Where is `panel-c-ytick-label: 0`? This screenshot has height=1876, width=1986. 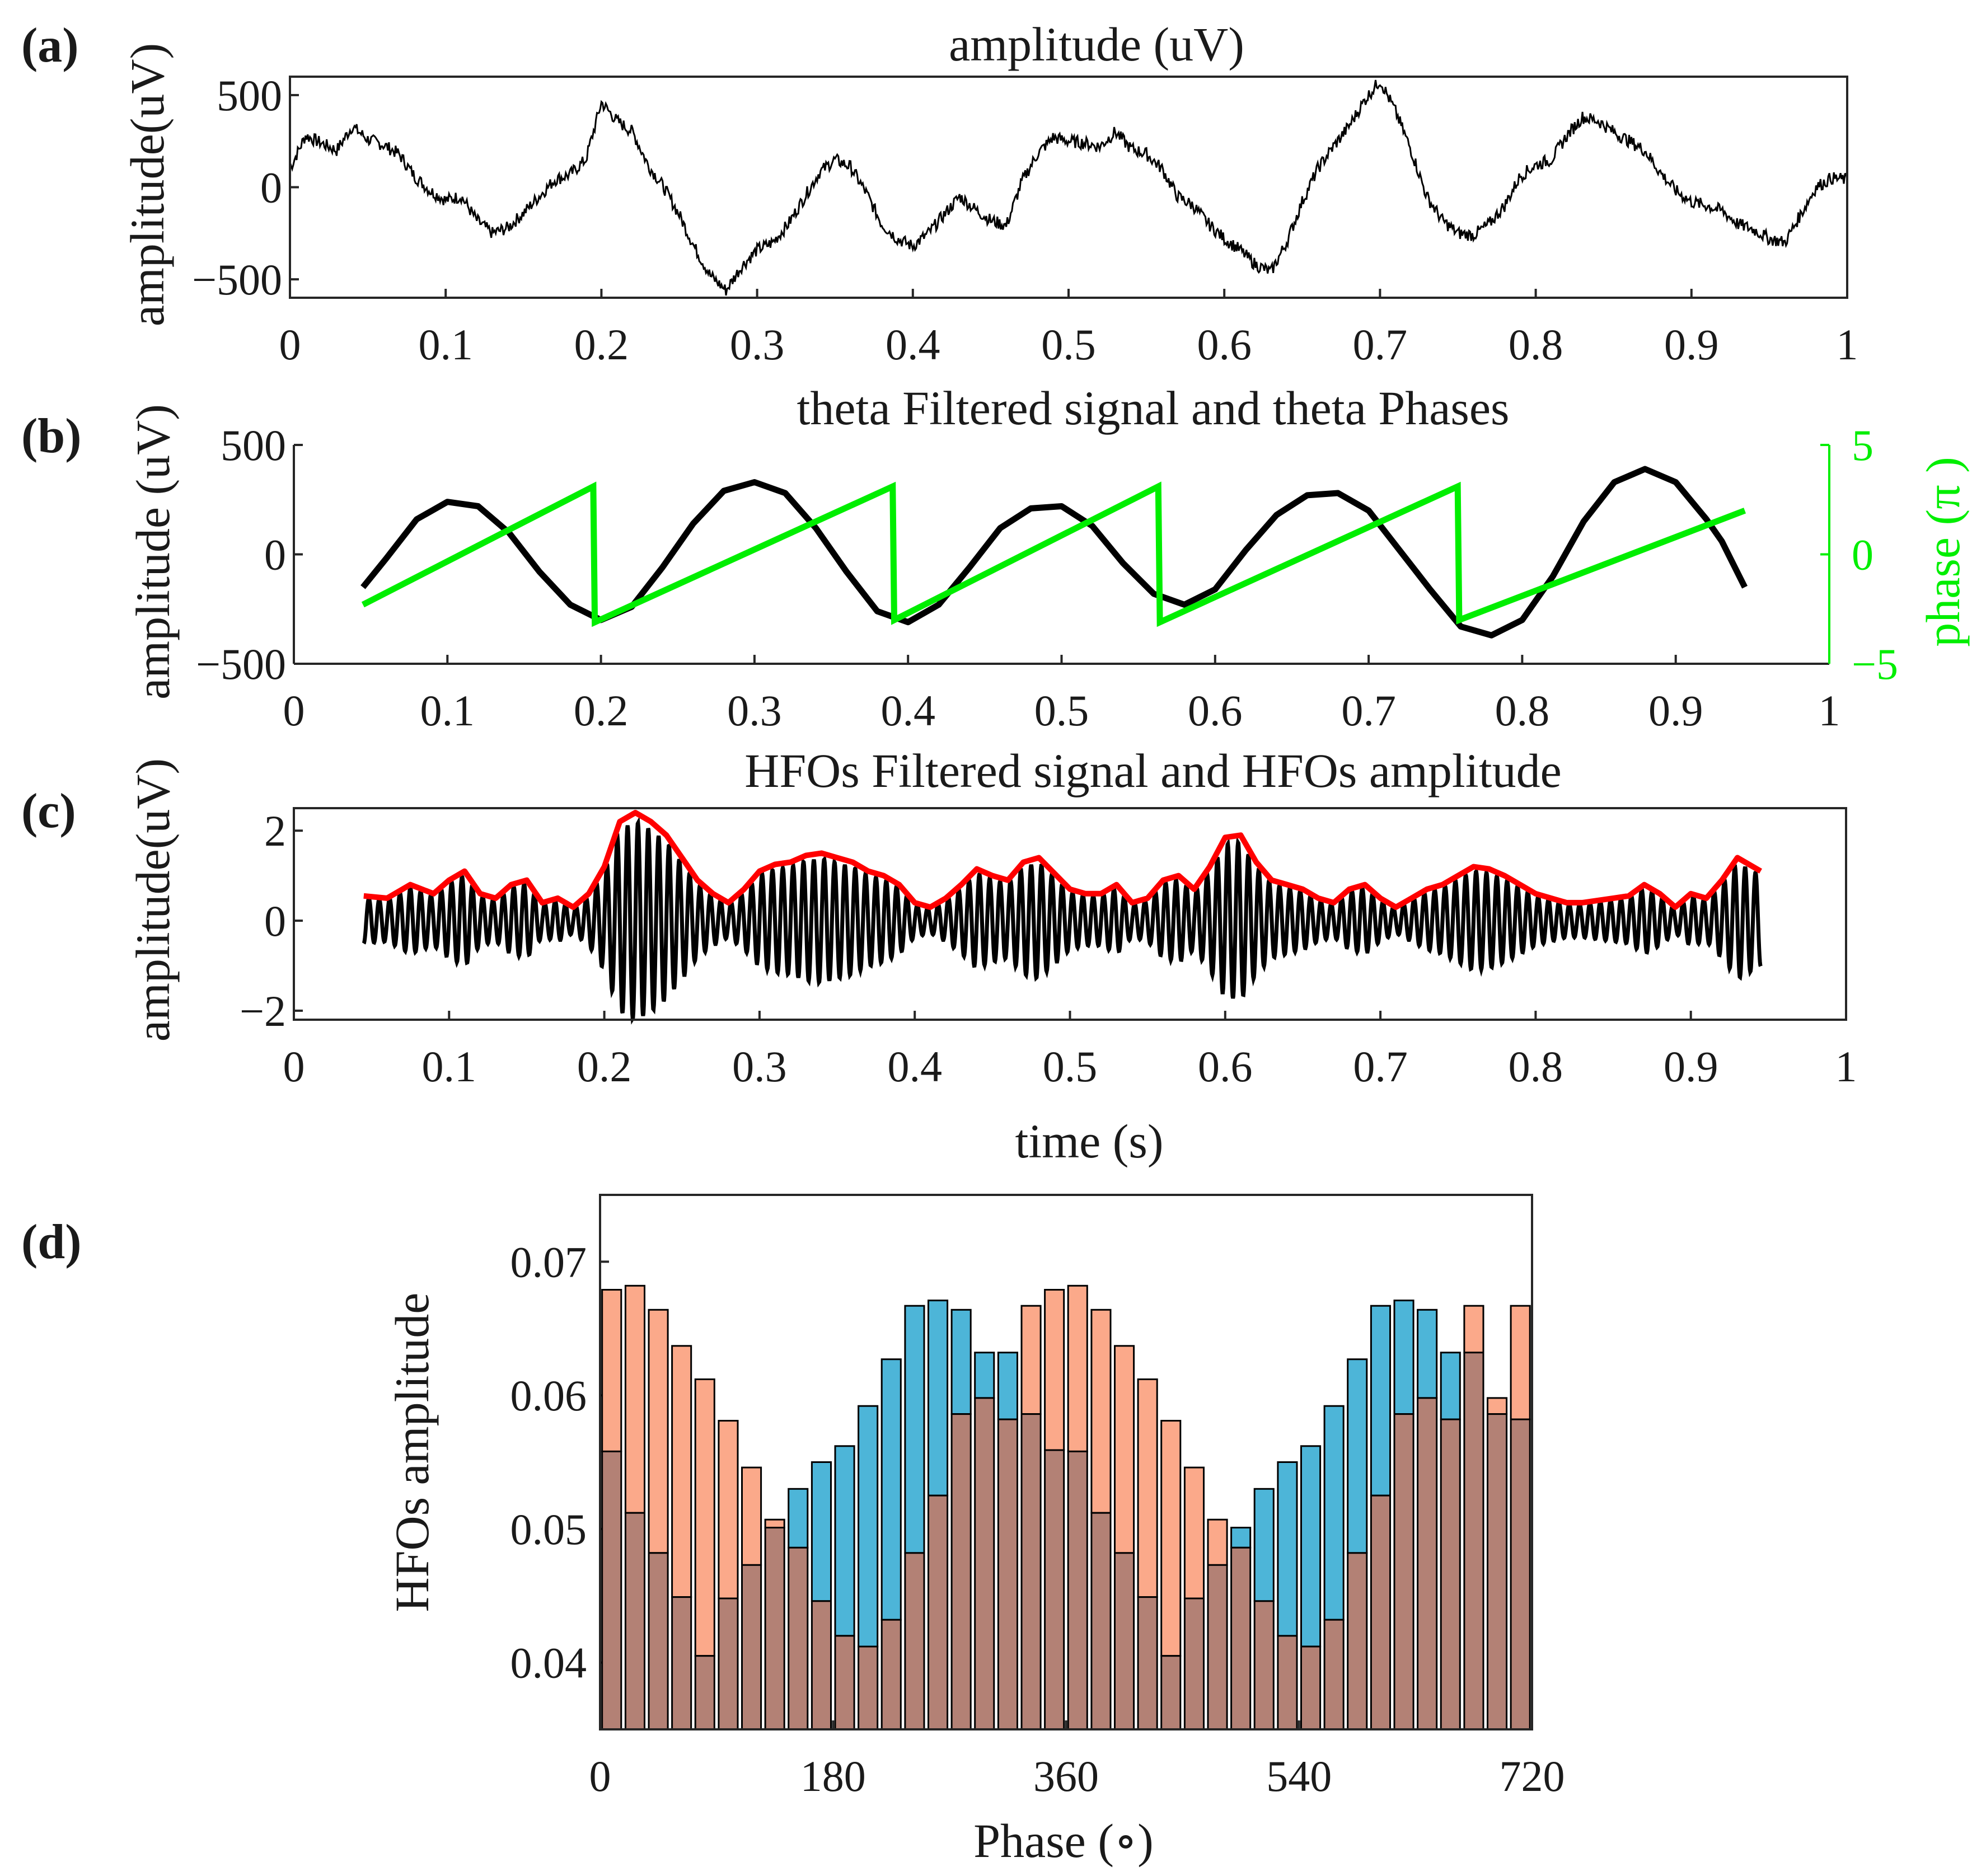 panel-c-ytick-label: 0 is located at coordinates (275, 921).